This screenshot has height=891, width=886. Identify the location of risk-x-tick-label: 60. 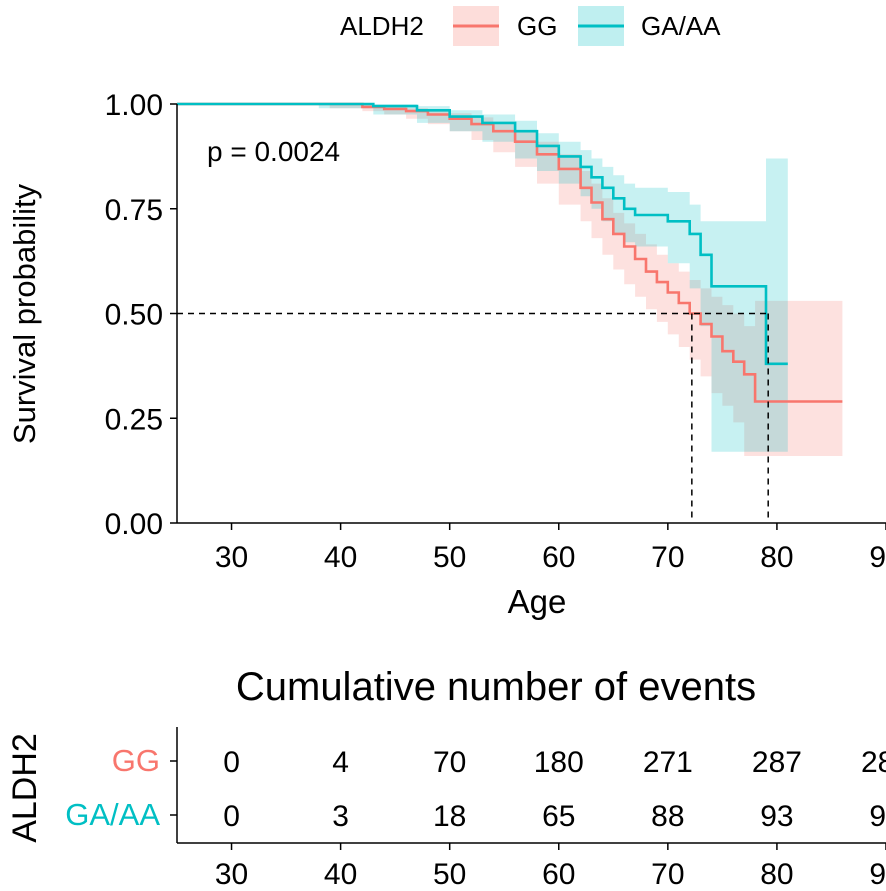
(558, 874).